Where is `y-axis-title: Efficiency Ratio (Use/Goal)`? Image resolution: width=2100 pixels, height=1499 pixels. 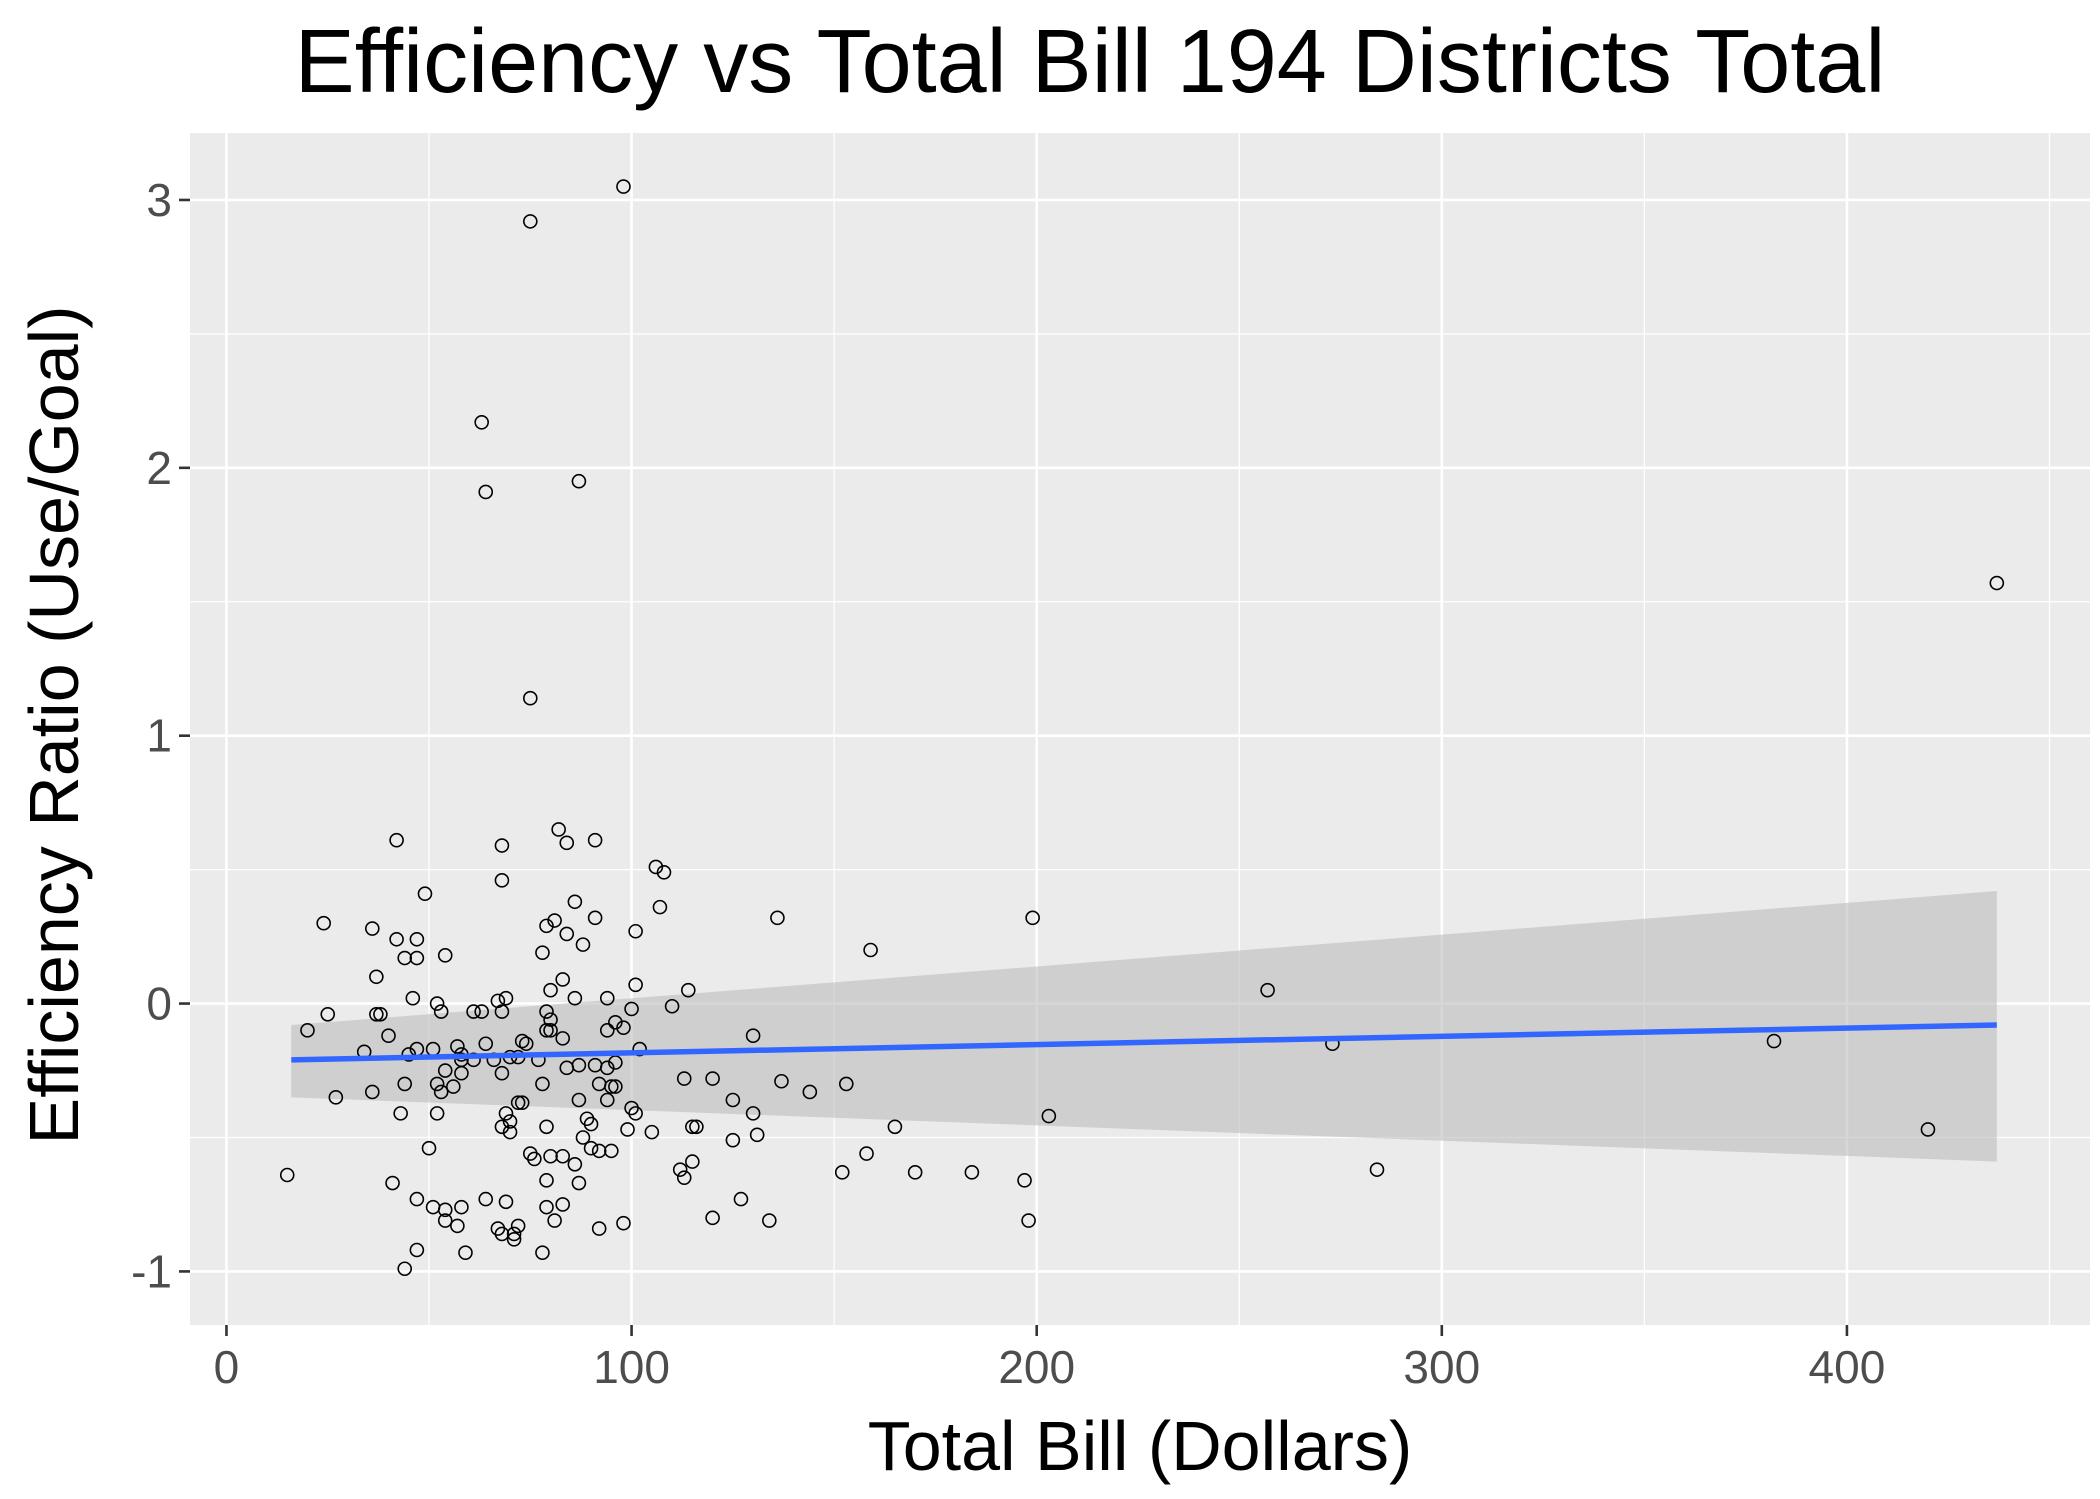
y-axis-title: Efficiency Ratio (Use/Goal) is located at coordinates (54, 724).